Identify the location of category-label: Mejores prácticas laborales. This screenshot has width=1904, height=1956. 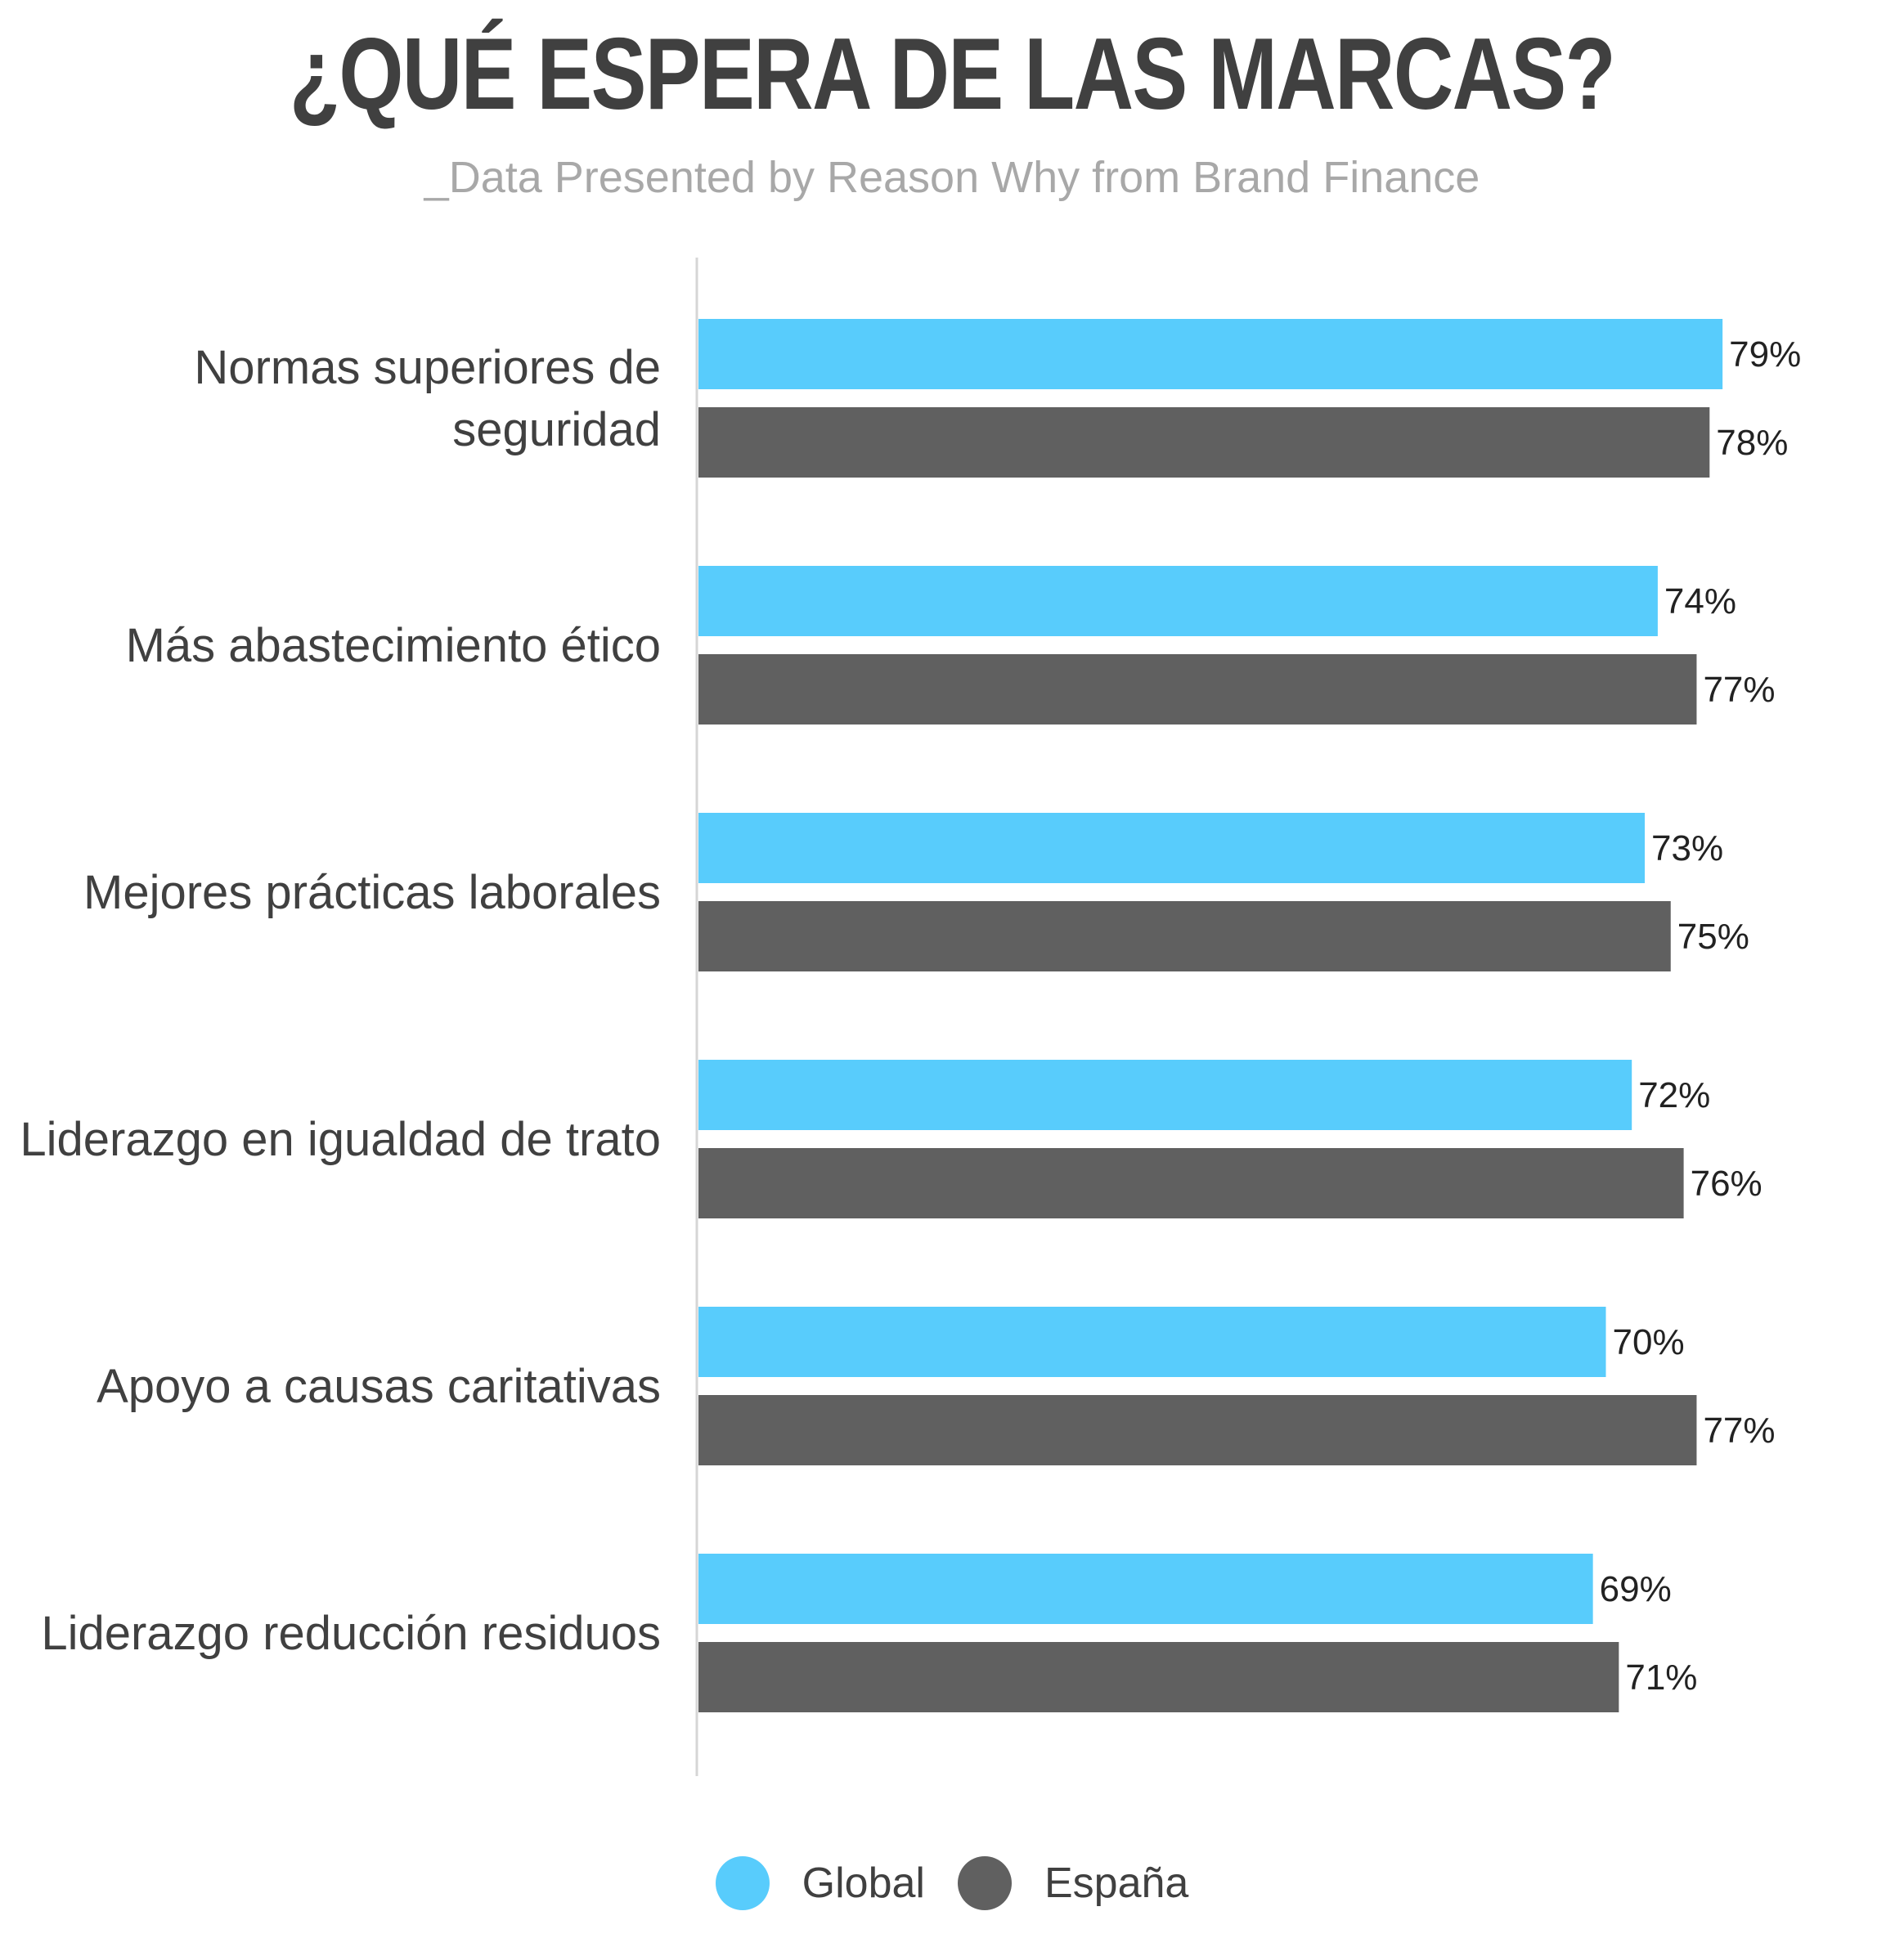
(372, 892).